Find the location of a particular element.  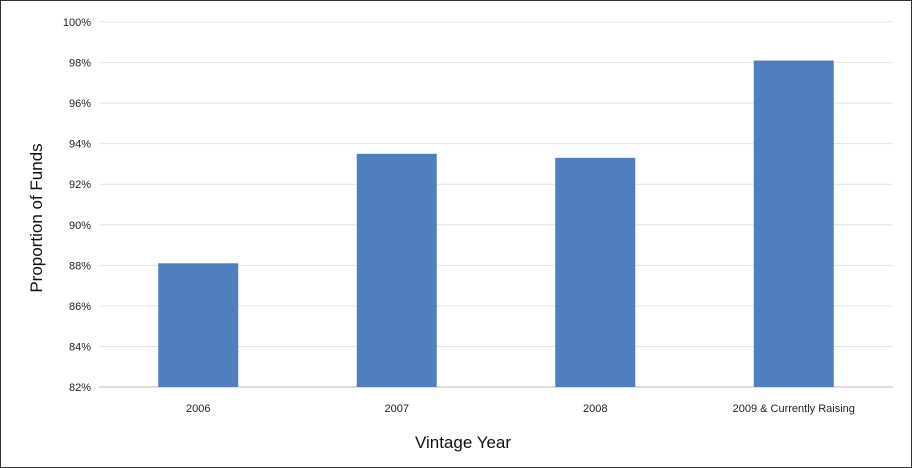

y-tick-label: 94% is located at coordinates (80, 145).